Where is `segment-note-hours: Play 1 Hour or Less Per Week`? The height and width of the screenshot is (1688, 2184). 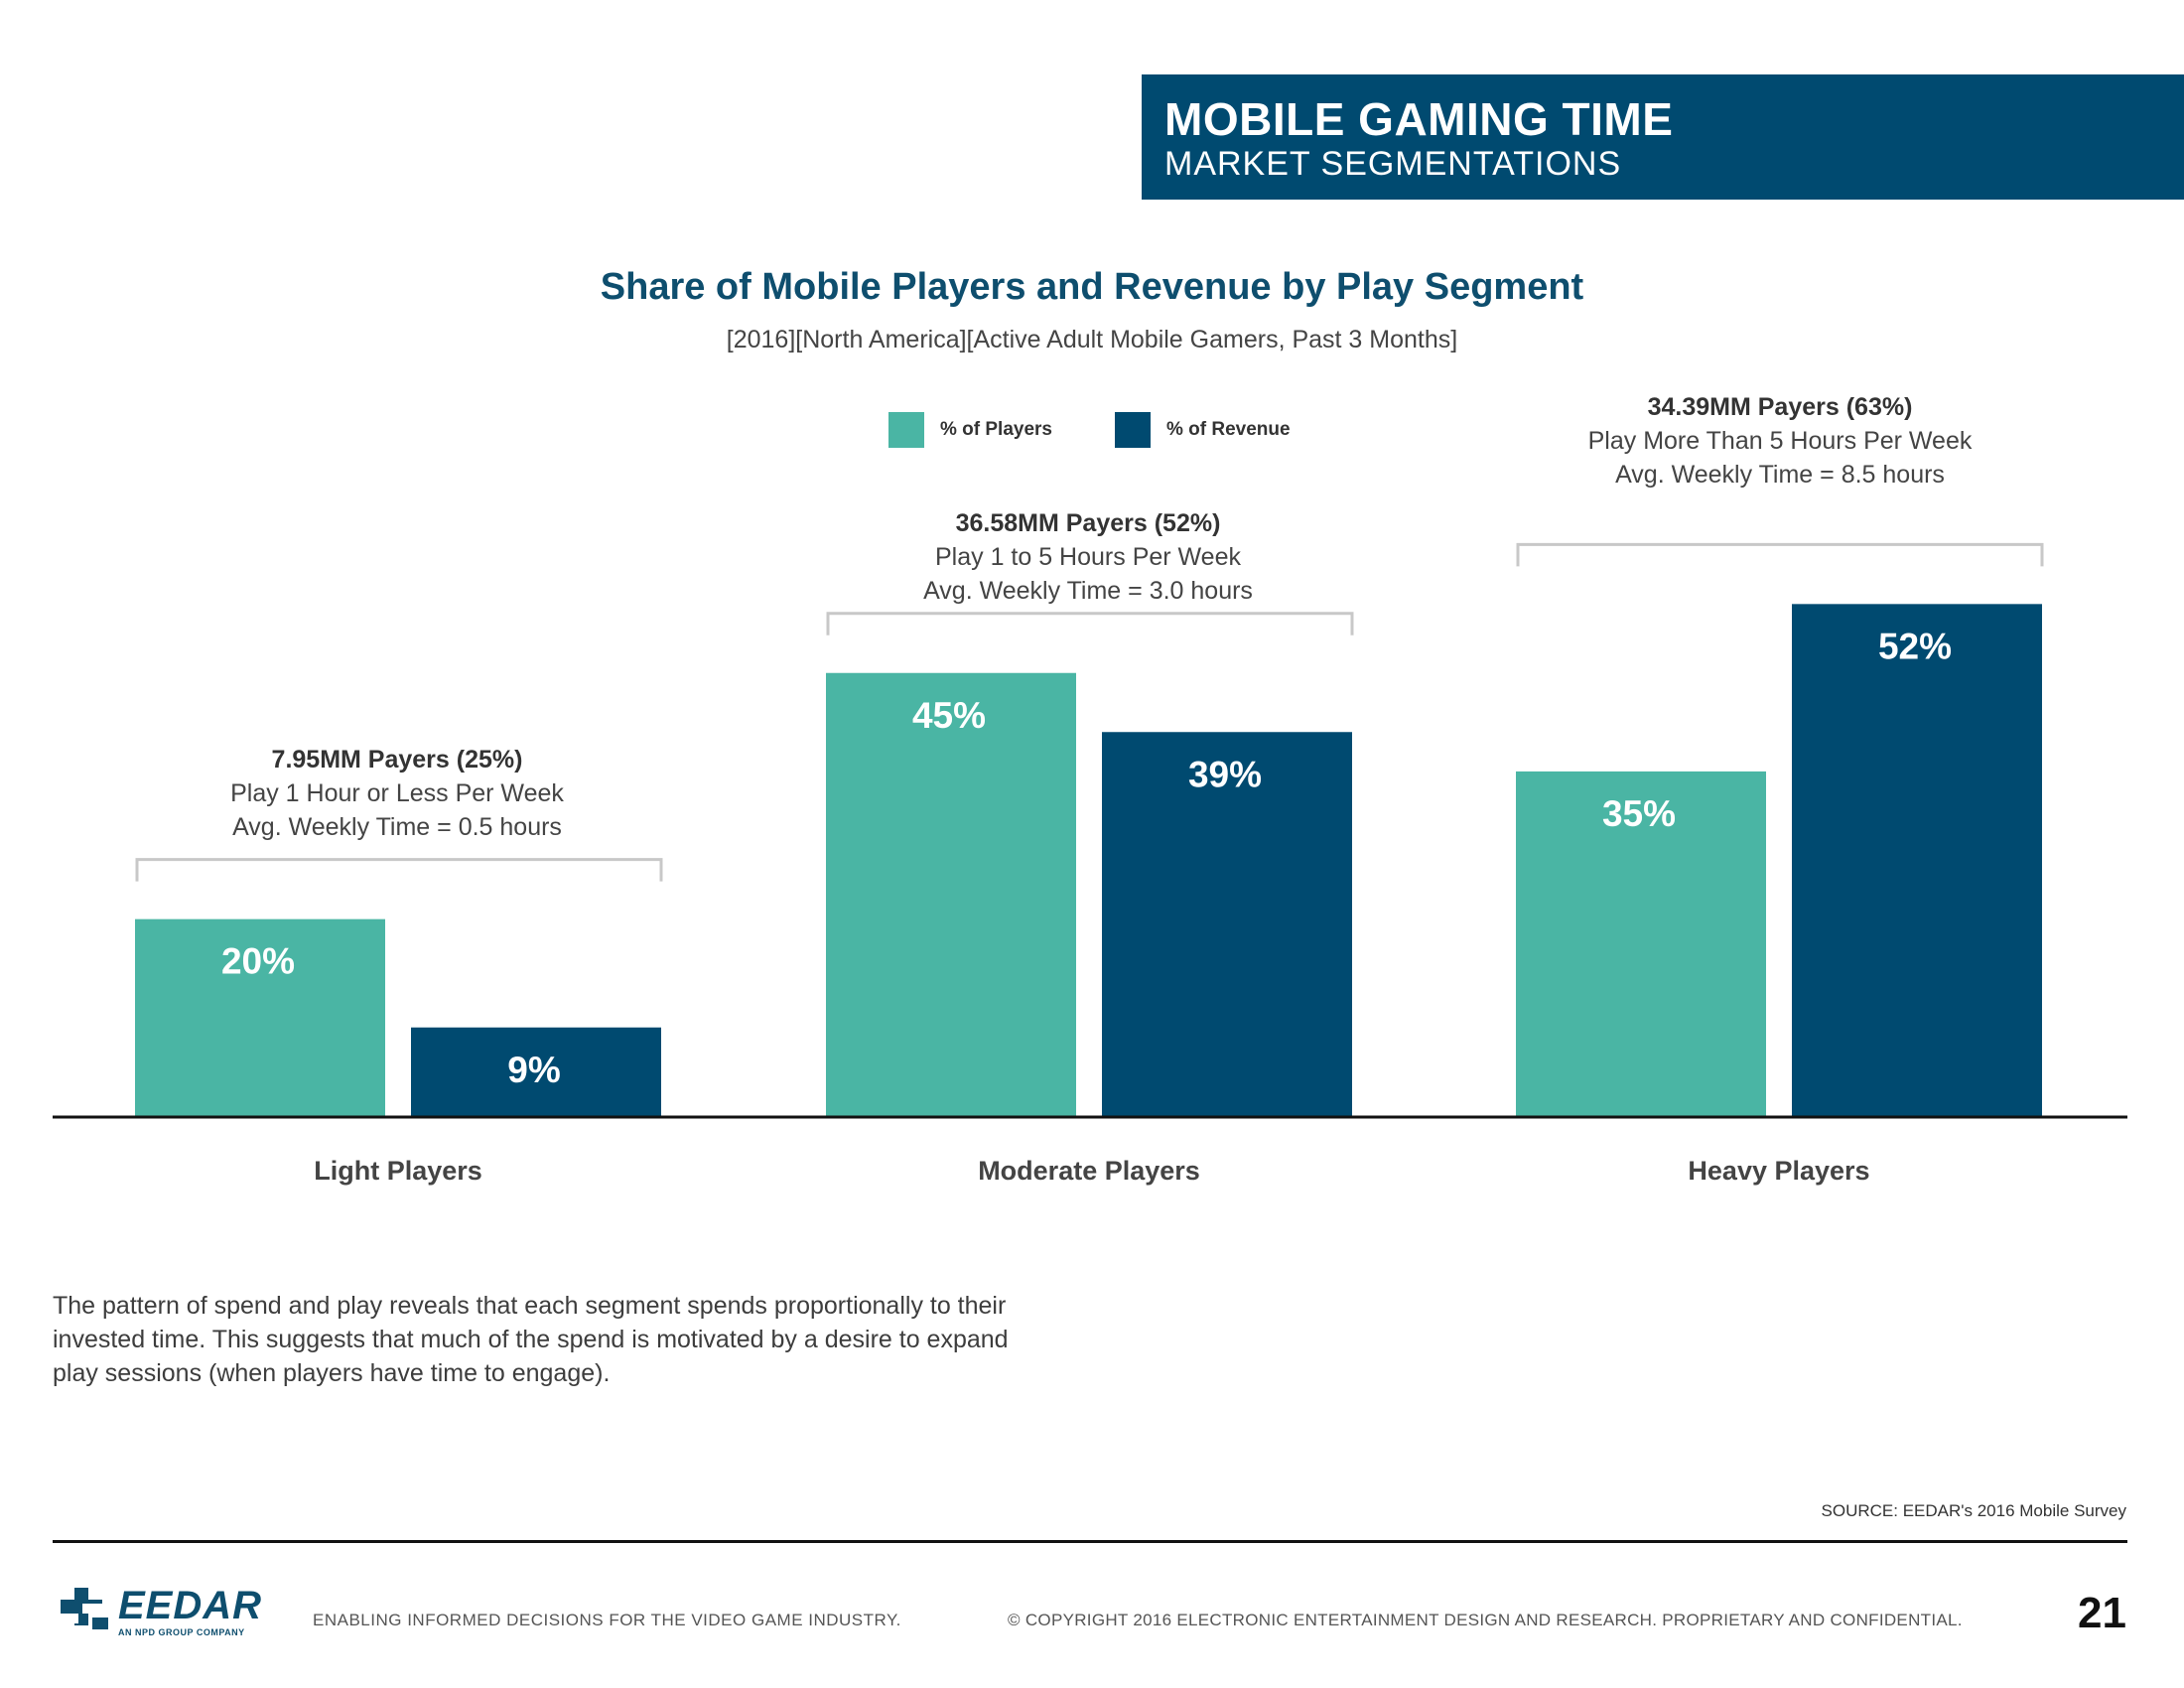 segment-note-hours: Play 1 Hour or Less Per Week is located at coordinates (397, 793).